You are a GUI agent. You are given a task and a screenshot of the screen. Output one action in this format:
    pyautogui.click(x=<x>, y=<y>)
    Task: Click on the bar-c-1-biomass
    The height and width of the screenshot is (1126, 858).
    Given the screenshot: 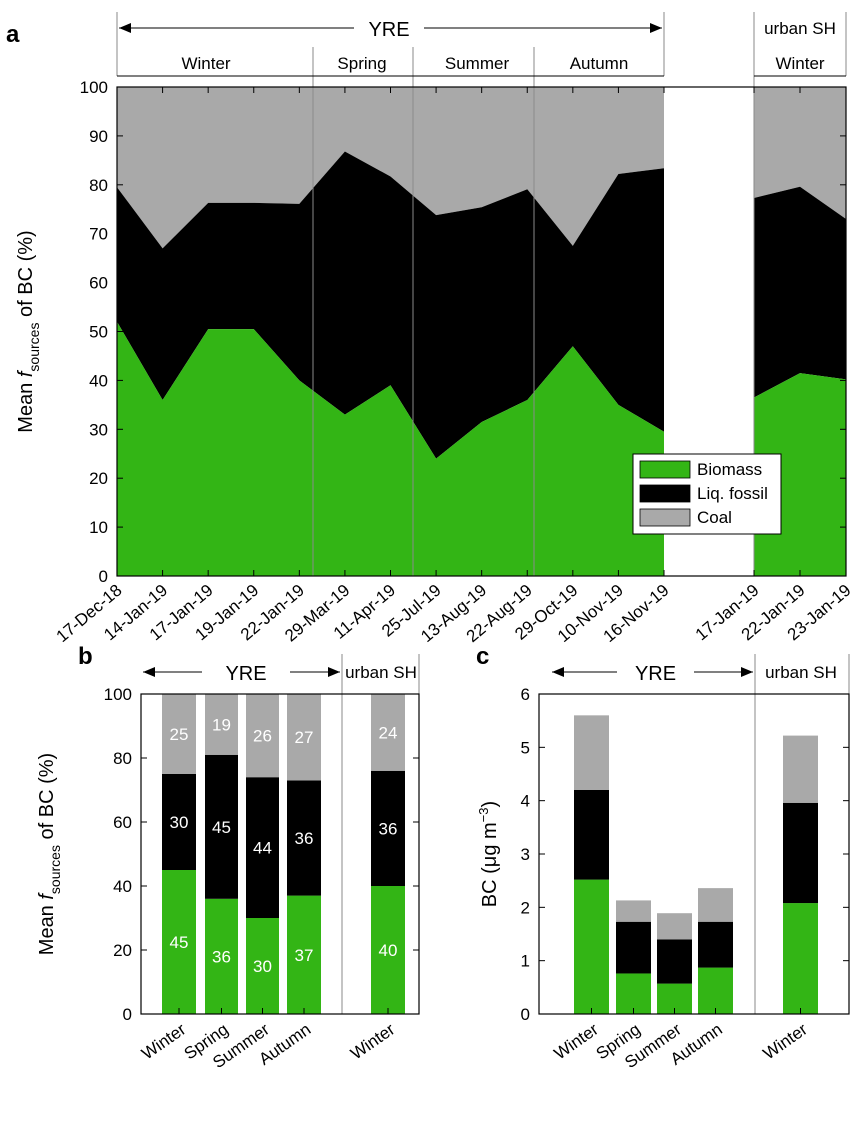 What is the action you would take?
    pyautogui.click(x=633, y=993)
    